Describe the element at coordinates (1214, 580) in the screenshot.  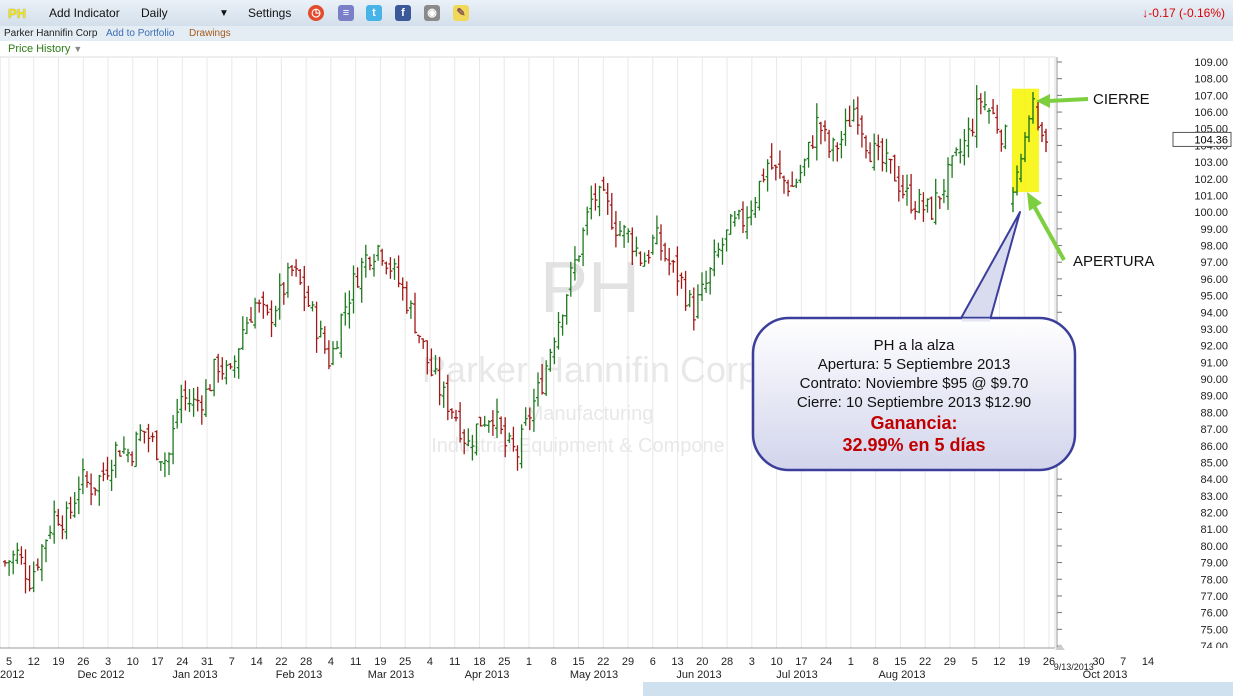
I see `y-tick-label: 78.00` at that location.